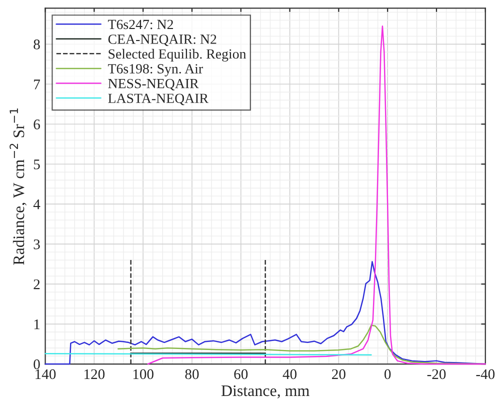 This screenshot has height=409, width=503. What do you see at coordinates (339, 374) in the screenshot?
I see `x-tick-label: 20` at bounding box center [339, 374].